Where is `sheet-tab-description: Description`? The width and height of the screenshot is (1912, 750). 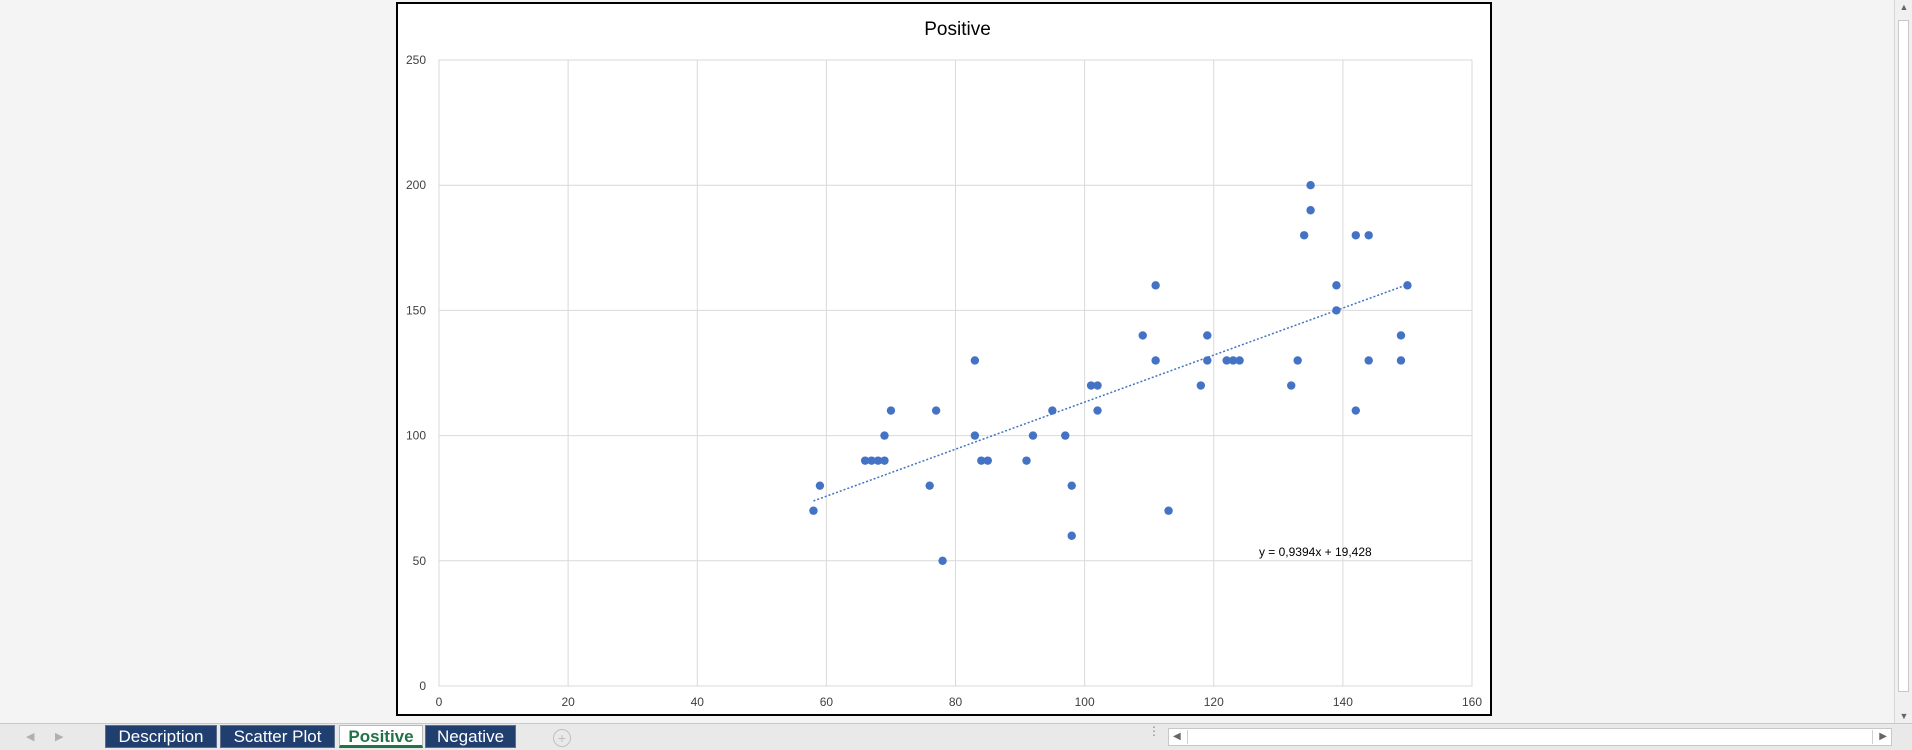 sheet-tab-description: Description is located at coordinates (161, 736).